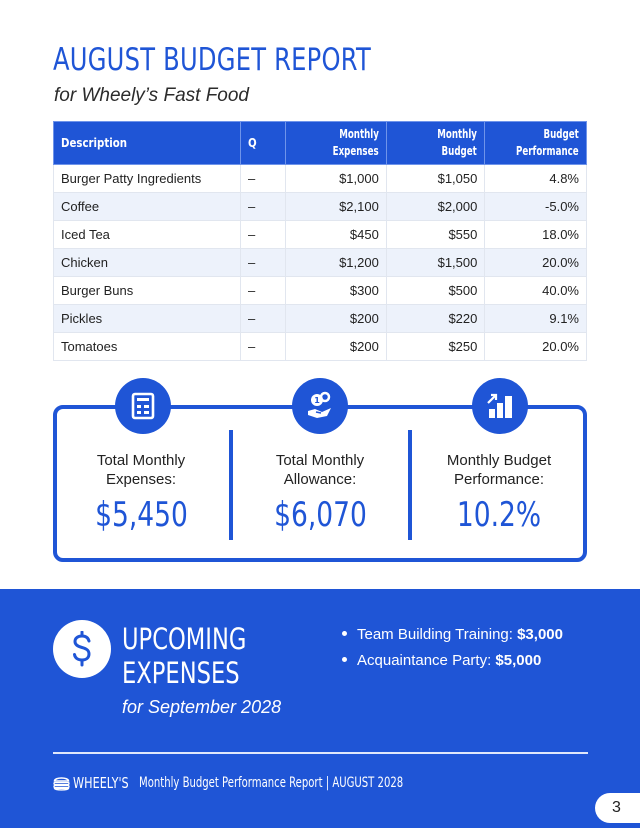 This screenshot has width=640, height=828. I want to click on footer-divider, so click(320, 753).